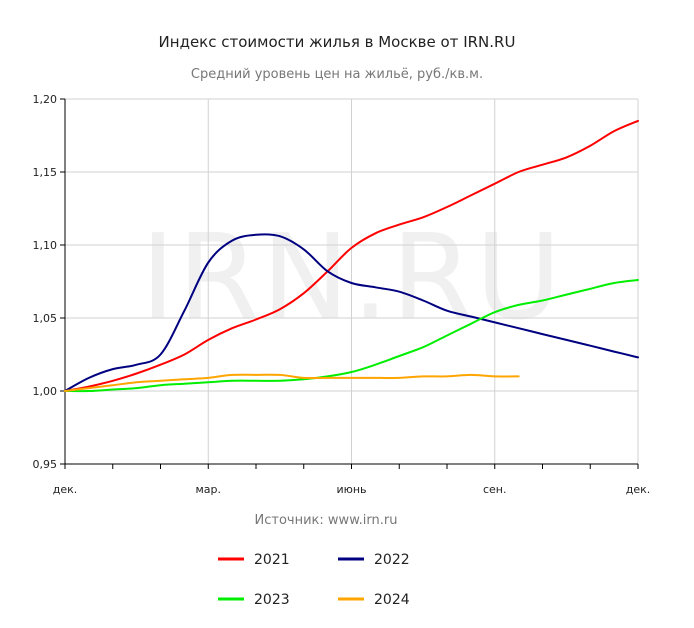 The width and height of the screenshot is (694, 628). What do you see at coordinates (45, 391) in the screenshot?
I see `y-tick-label: 1,00` at bounding box center [45, 391].